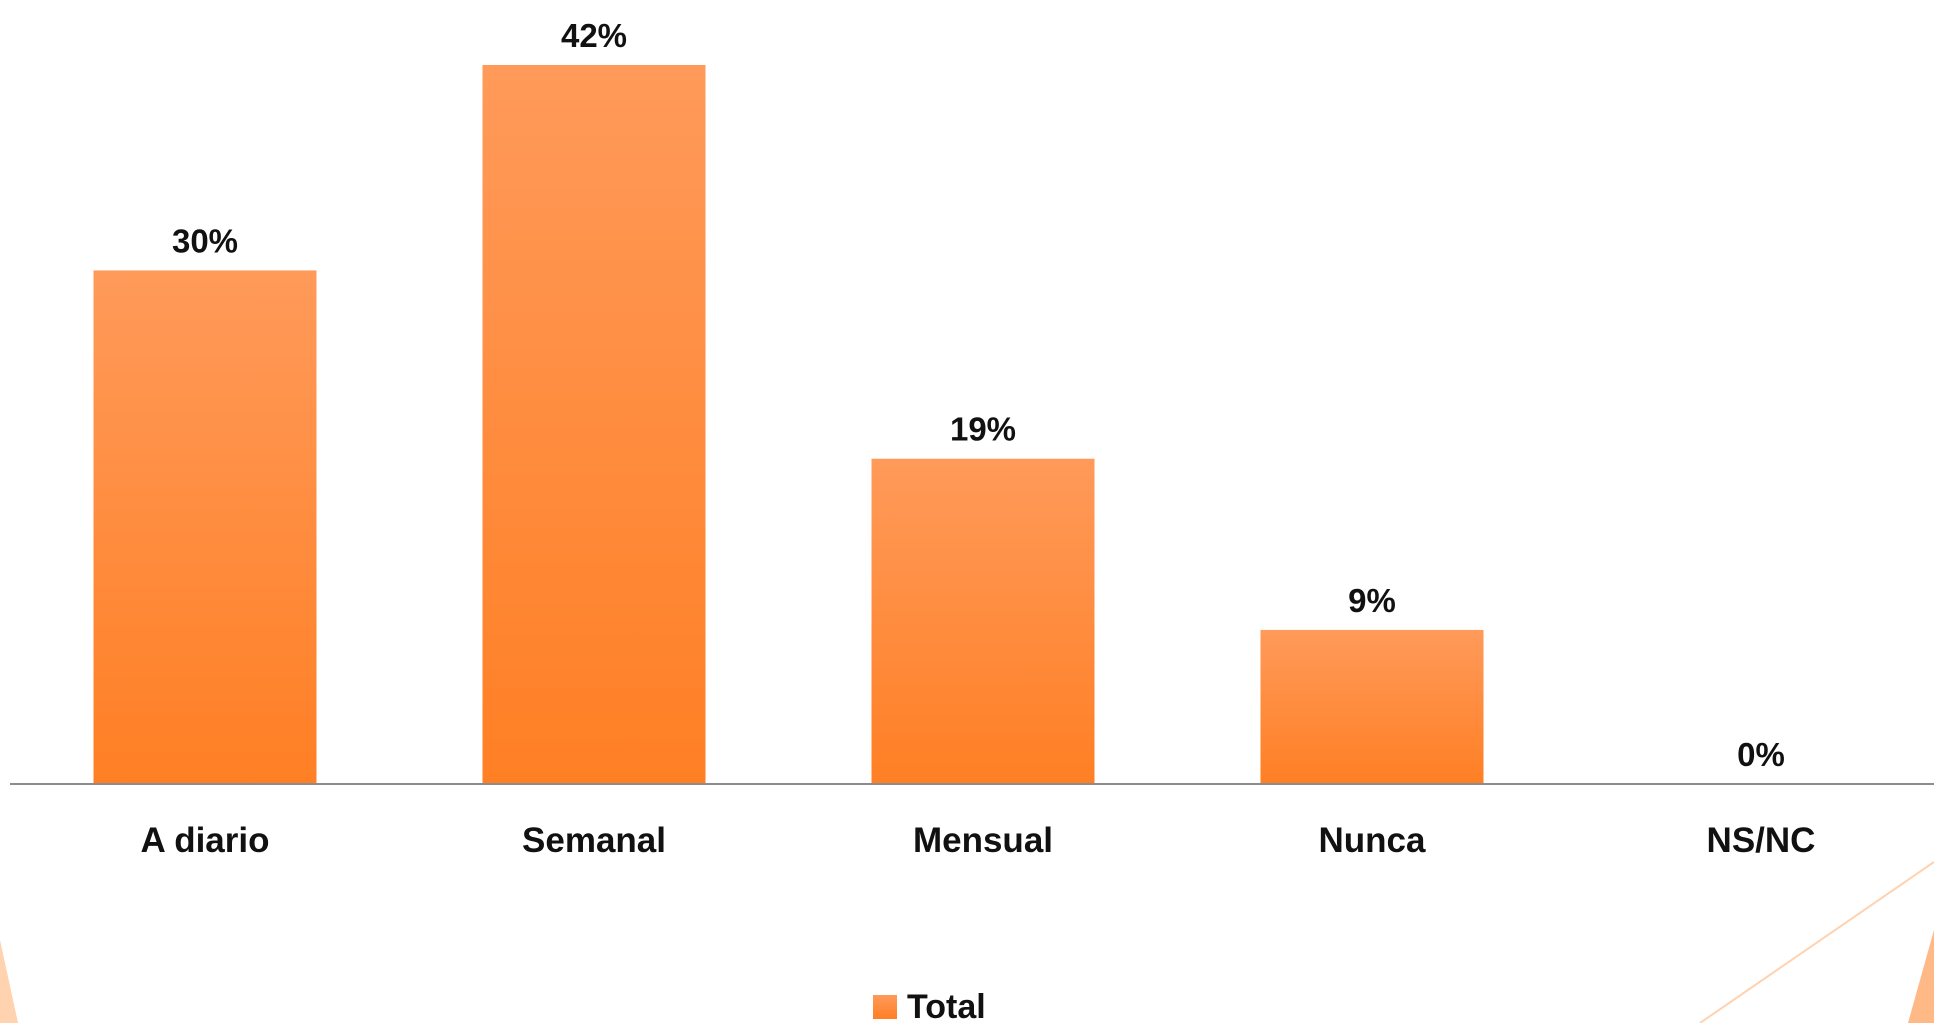 The width and height of the screenshot is (1934, 1023). What do you see at coordinates (885, 1007) in the screenshot?
I see `legend-swatch` at bounding box center [885, 1007].